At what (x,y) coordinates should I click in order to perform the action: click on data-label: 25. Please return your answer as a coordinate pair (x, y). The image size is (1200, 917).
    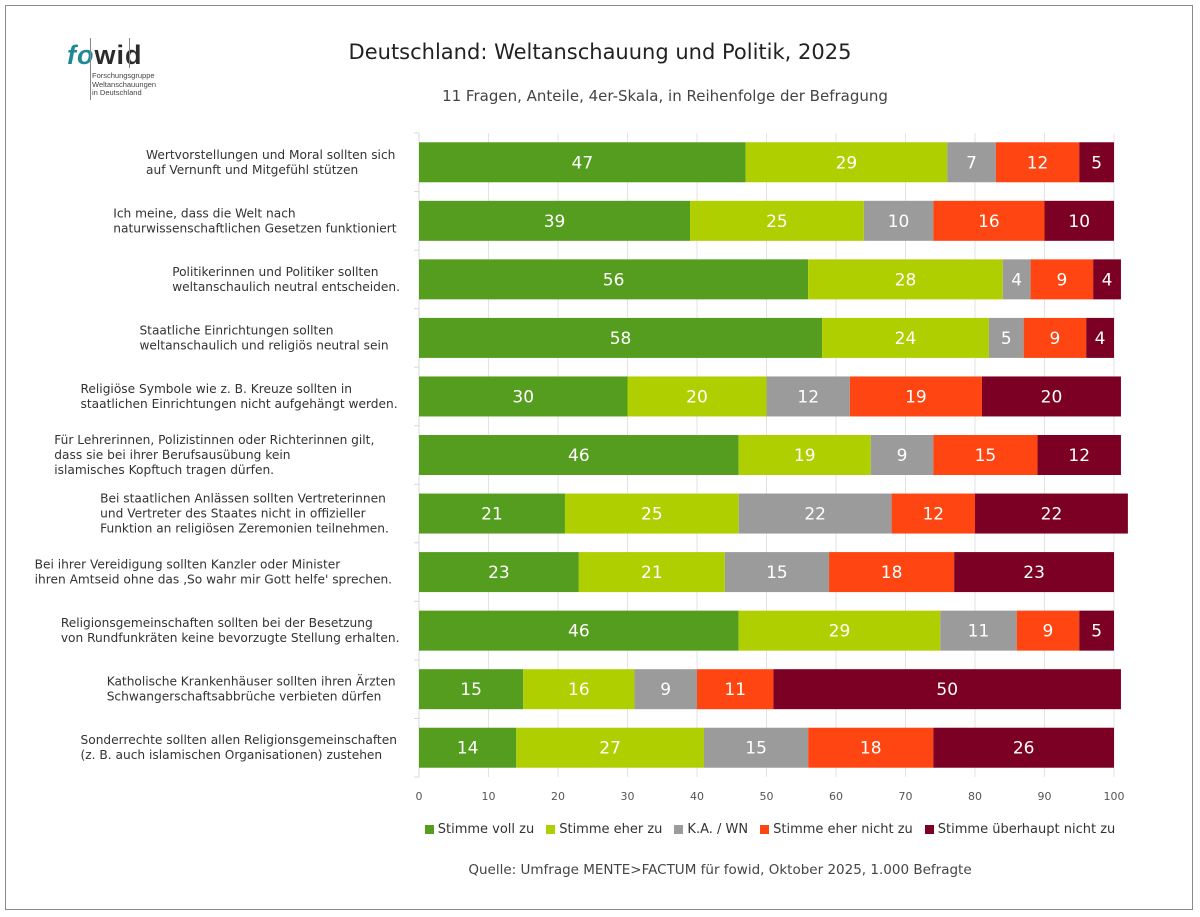
    Looking at the image, I should click on (652, 515).